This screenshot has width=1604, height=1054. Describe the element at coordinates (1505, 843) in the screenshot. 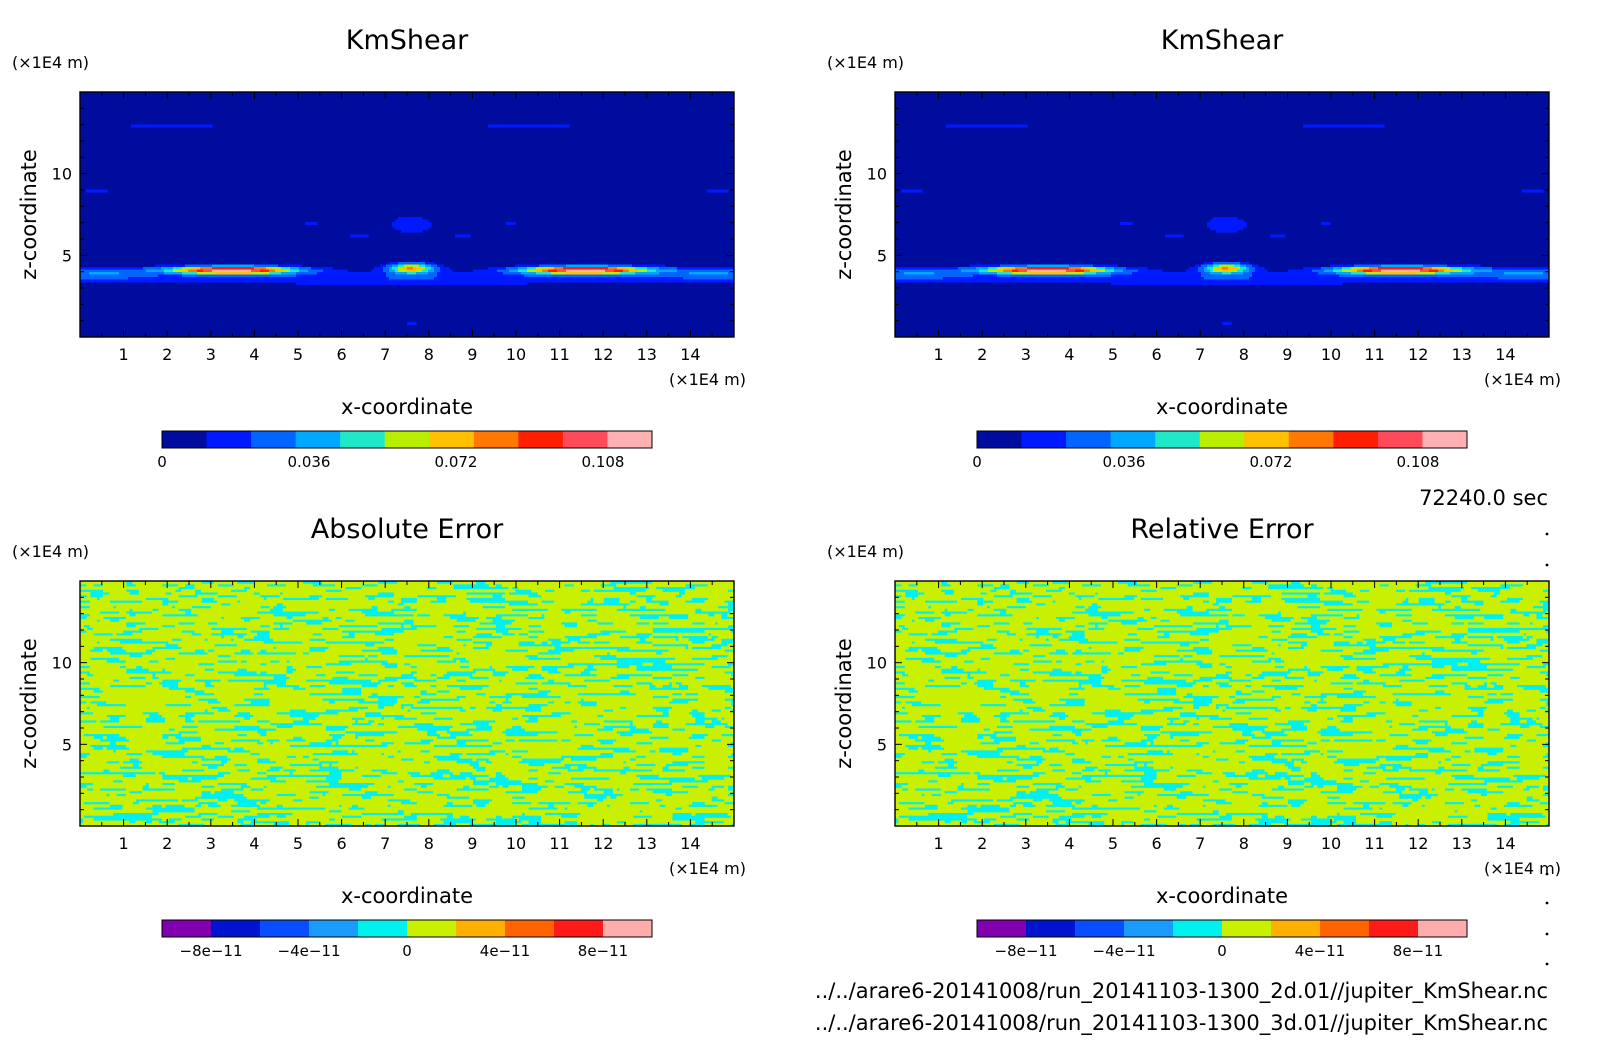

I see `x-tick-label: 14` at that location.